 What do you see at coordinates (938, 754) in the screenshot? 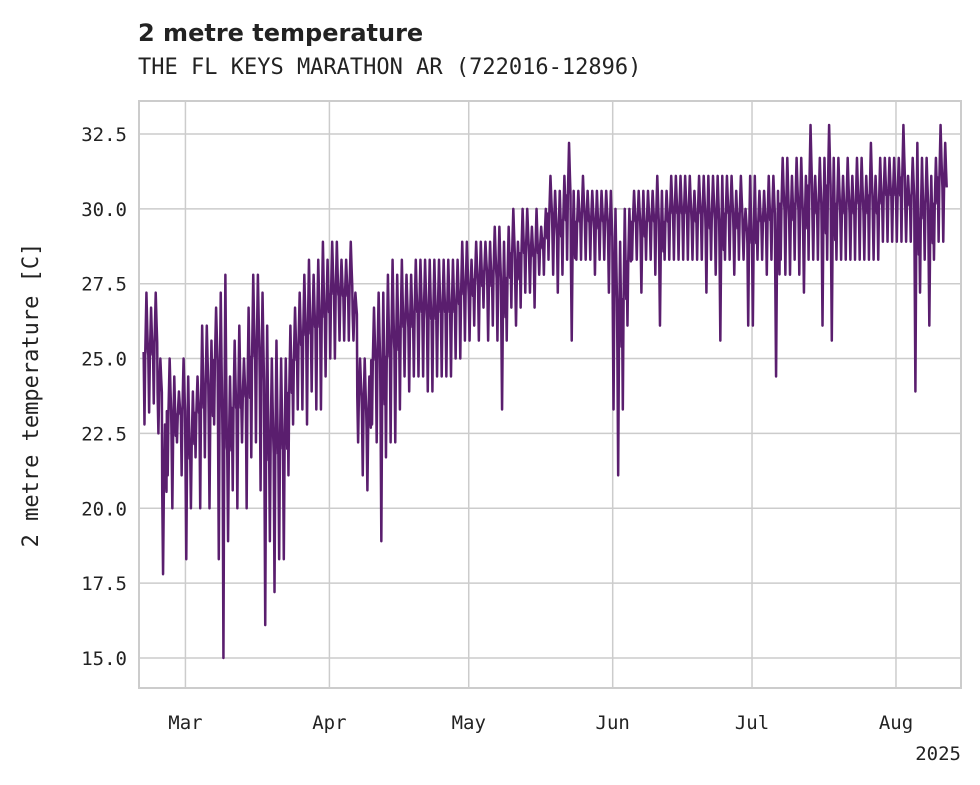
I see `year-label: 2025` at bounding box center [938, 754].